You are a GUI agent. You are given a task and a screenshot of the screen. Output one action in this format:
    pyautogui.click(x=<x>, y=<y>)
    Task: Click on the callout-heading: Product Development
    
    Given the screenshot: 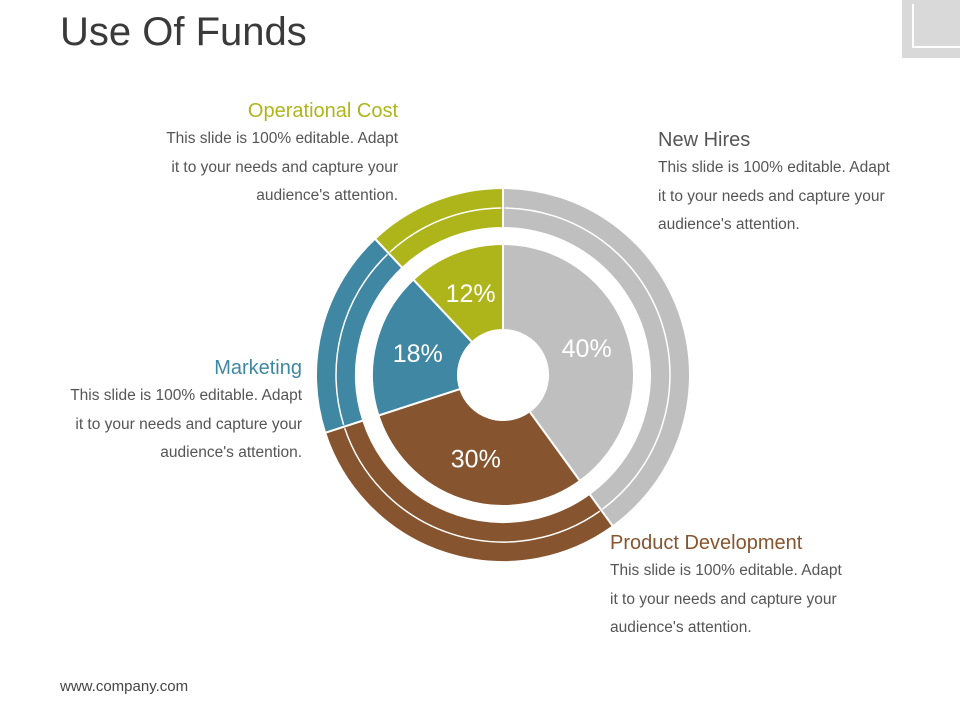 What is the action you would take?
    pyautogui.click(x=706, y=543)
    